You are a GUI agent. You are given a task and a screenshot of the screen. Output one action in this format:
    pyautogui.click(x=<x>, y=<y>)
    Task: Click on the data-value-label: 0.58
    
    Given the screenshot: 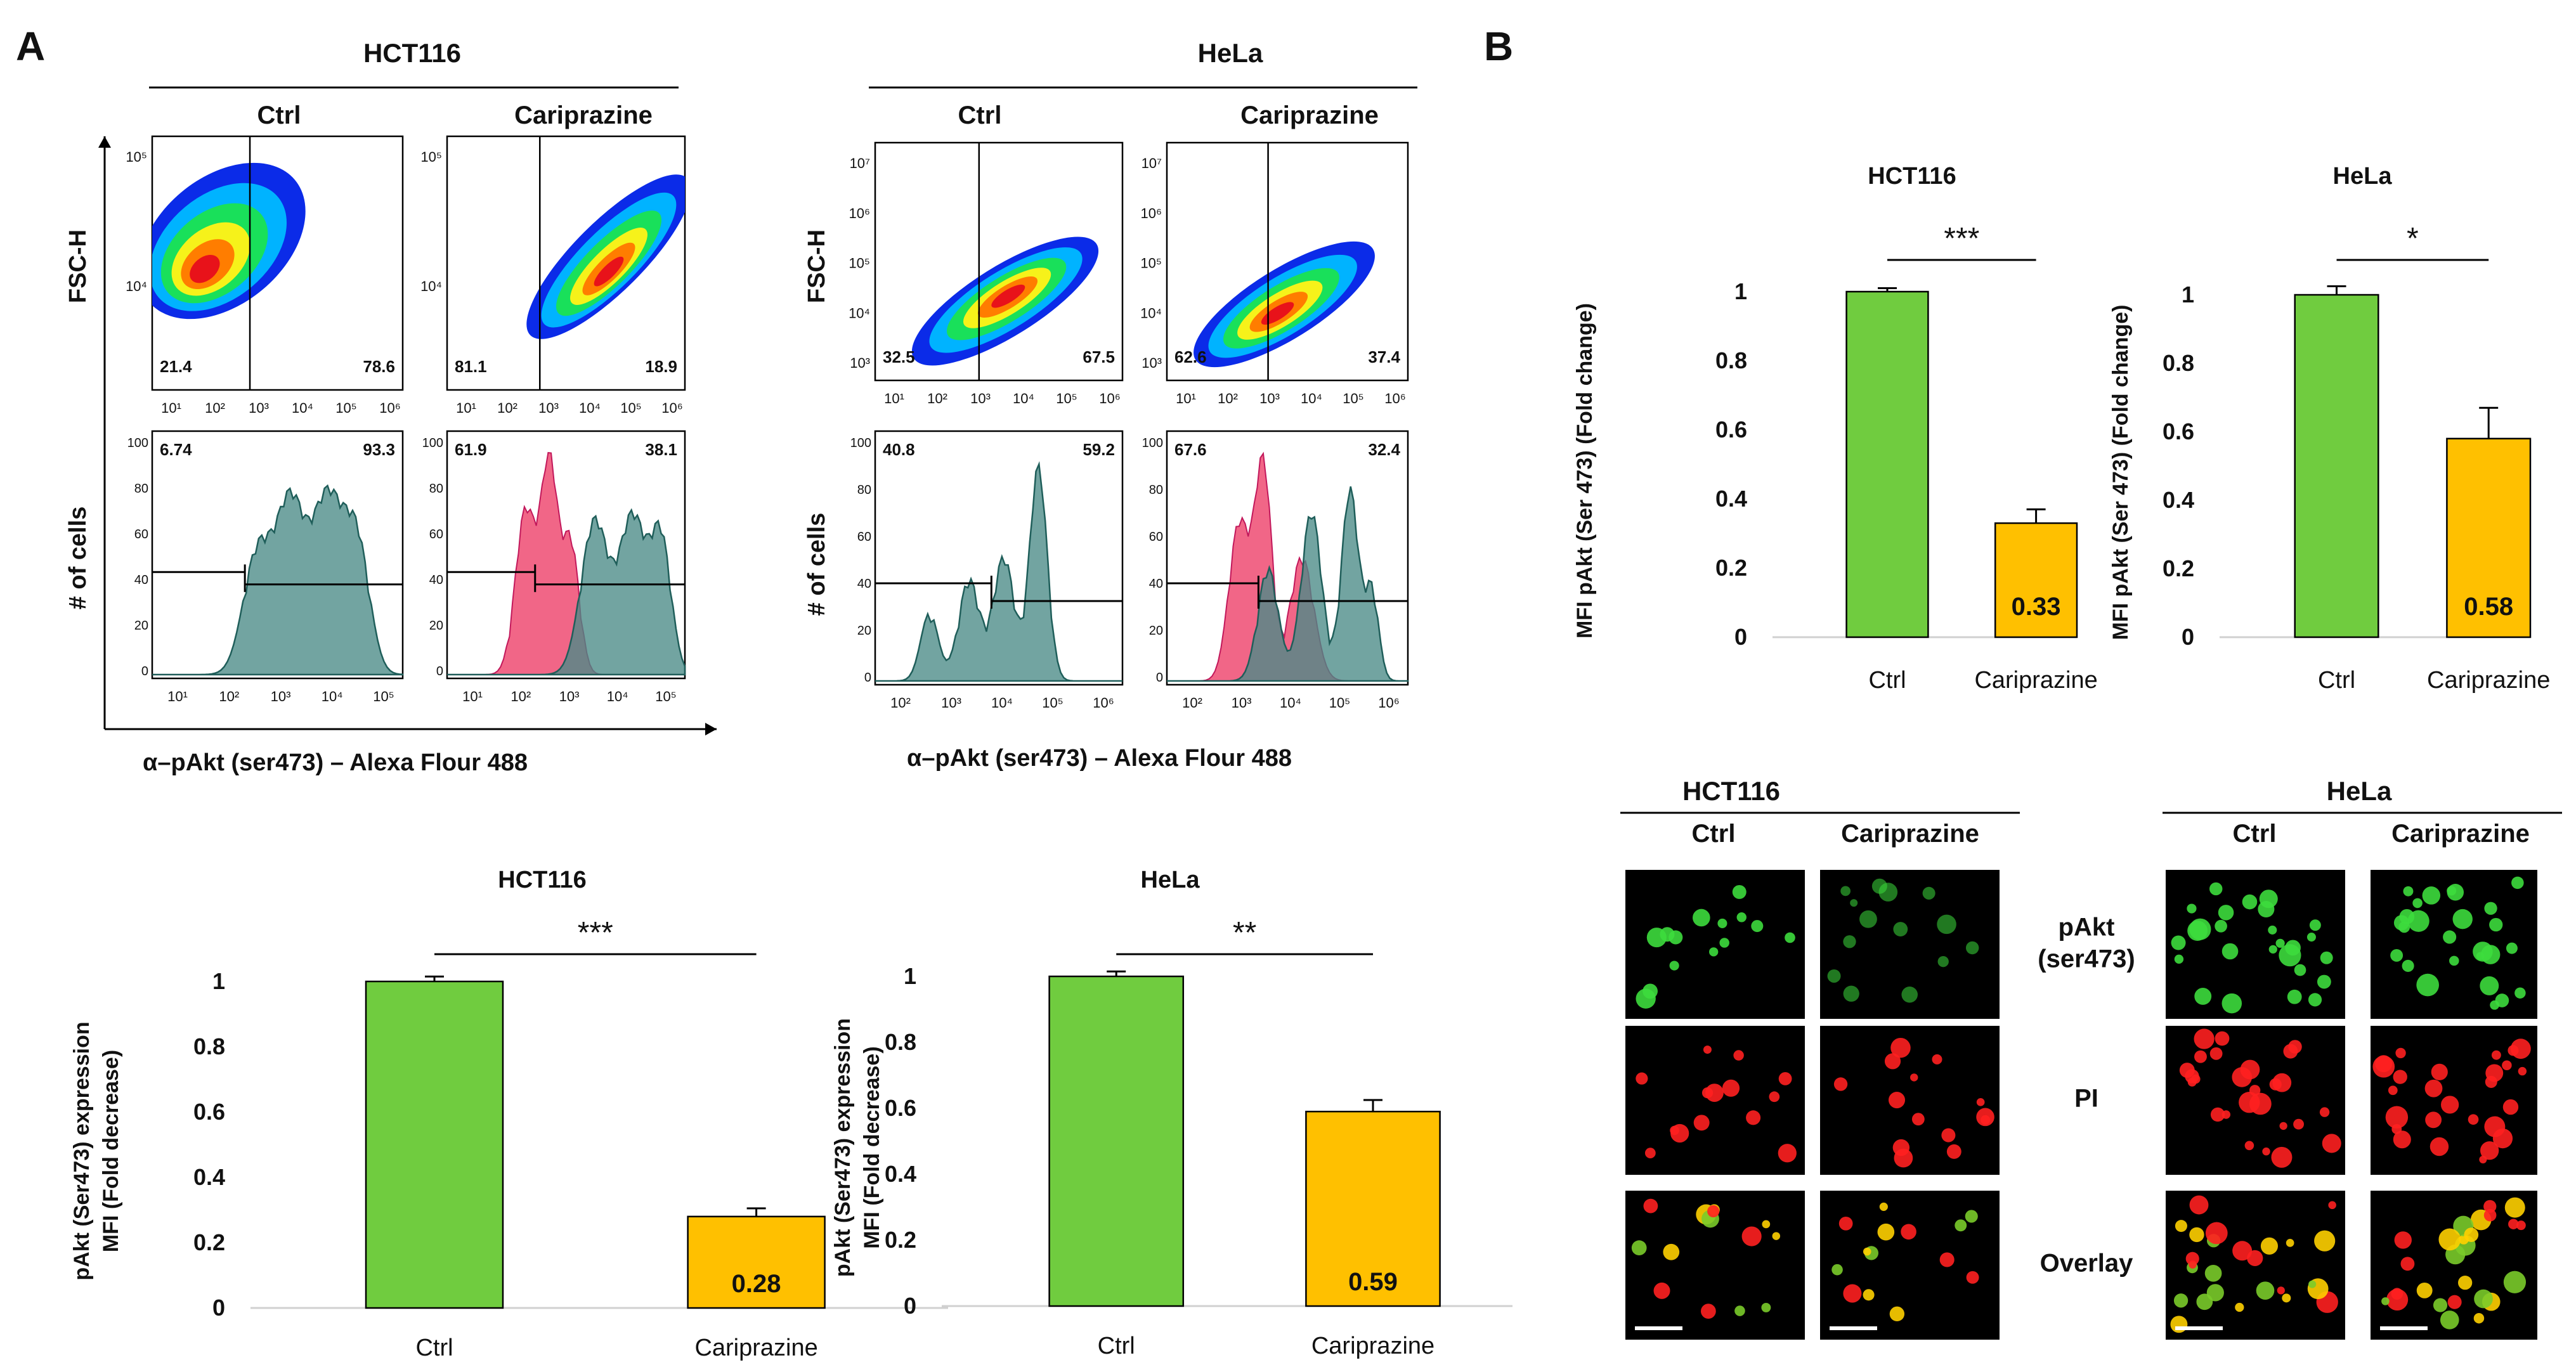 What is the action you would take?
    pyautogui.click(x=2489, y=607)
    